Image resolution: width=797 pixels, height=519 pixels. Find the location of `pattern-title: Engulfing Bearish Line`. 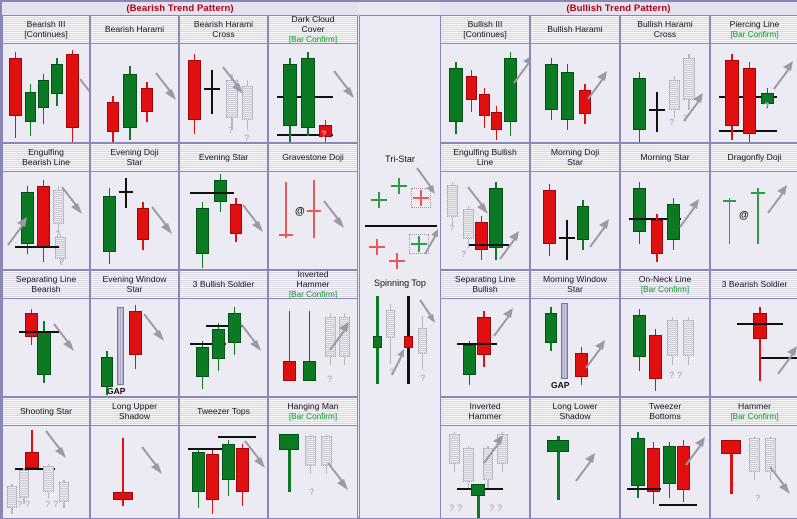

pattern-title: Engulfing Bearish Line is located at coordinates (46, 158).